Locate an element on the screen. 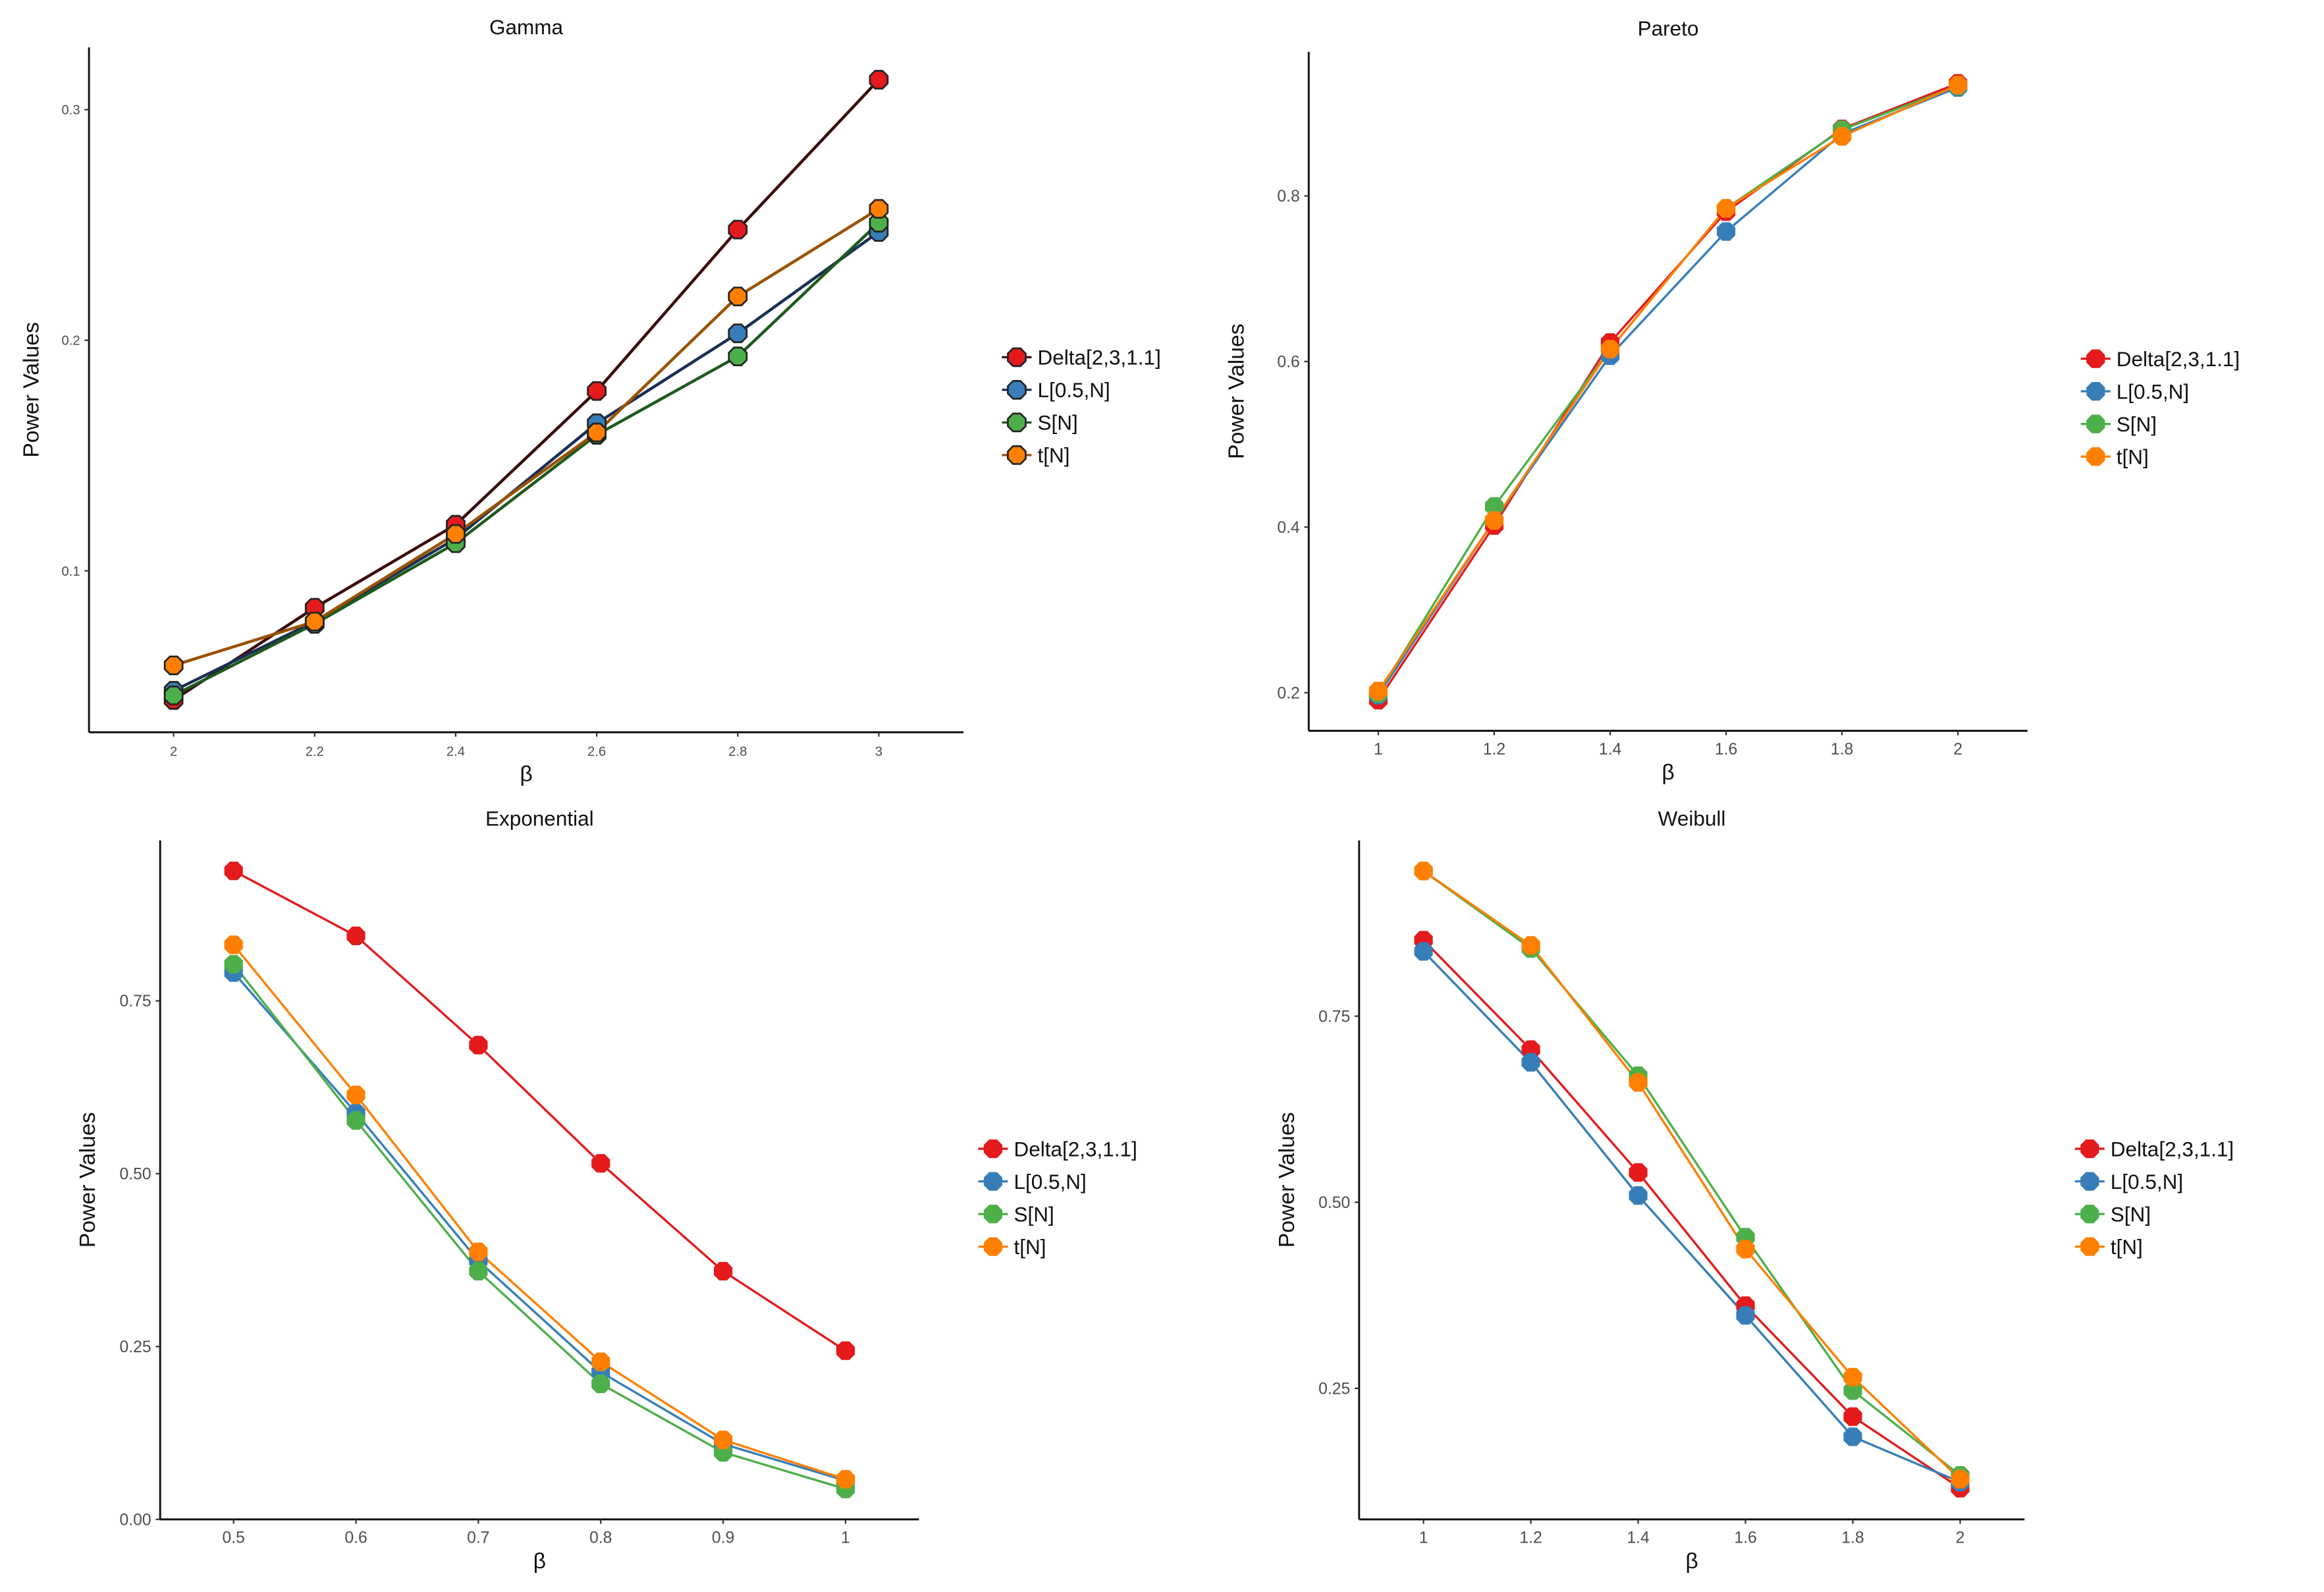 This screenshot has width=2324, height=1592. x-tick-label: 2 is located at coordinates (1961, 1538).